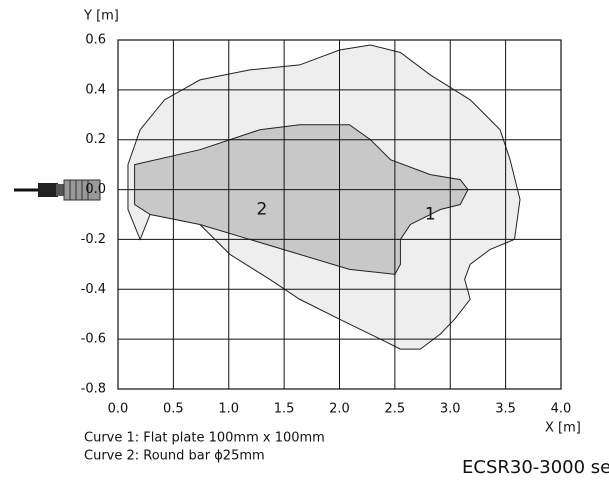 The height and width of the screenshot is (486, 609). What do you see at coordinates (535, 467) in the screenshot?
I see `footer: ECSR30-3000 series` at bounding box center [535, 467].